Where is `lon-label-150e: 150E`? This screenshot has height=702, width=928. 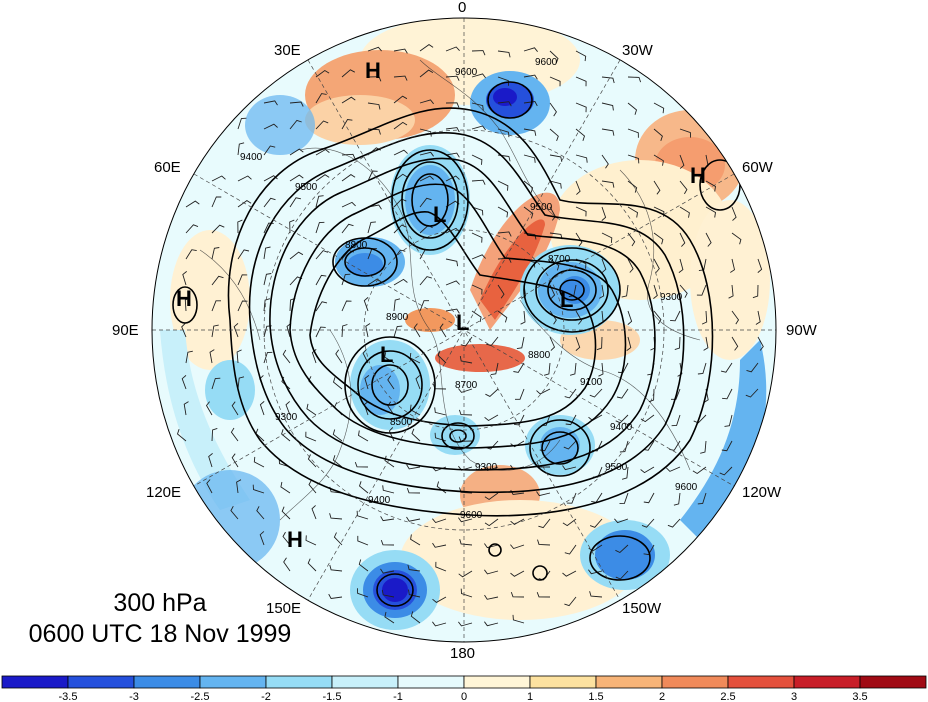
lon-label-150e: 150E is located at coordinates (283, 608).